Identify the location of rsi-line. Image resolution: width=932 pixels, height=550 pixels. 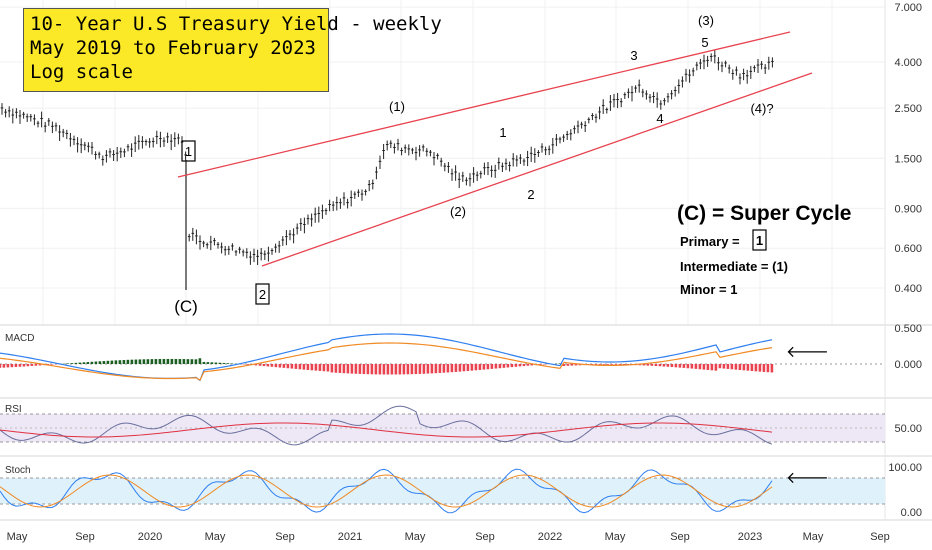
(386, 425).